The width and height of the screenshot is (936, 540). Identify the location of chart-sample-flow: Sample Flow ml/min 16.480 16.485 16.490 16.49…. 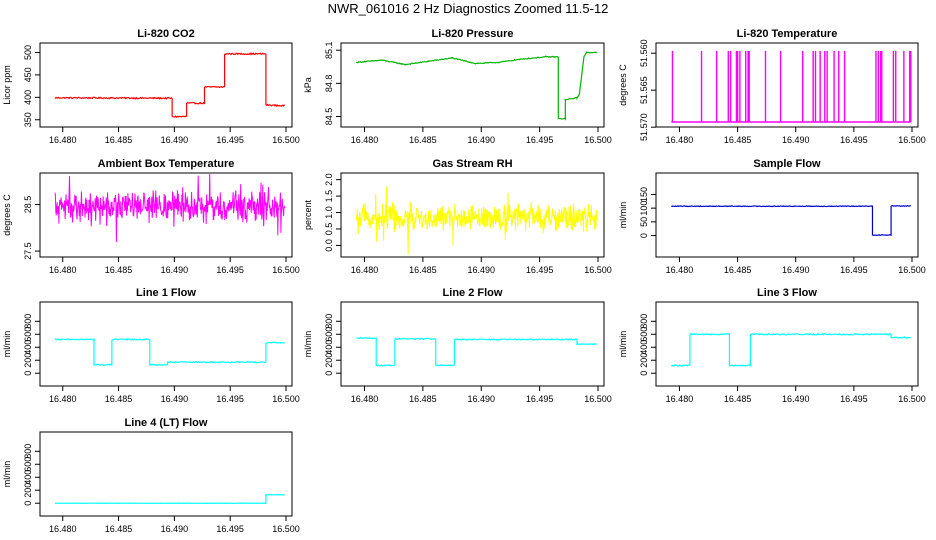
(772, 216).